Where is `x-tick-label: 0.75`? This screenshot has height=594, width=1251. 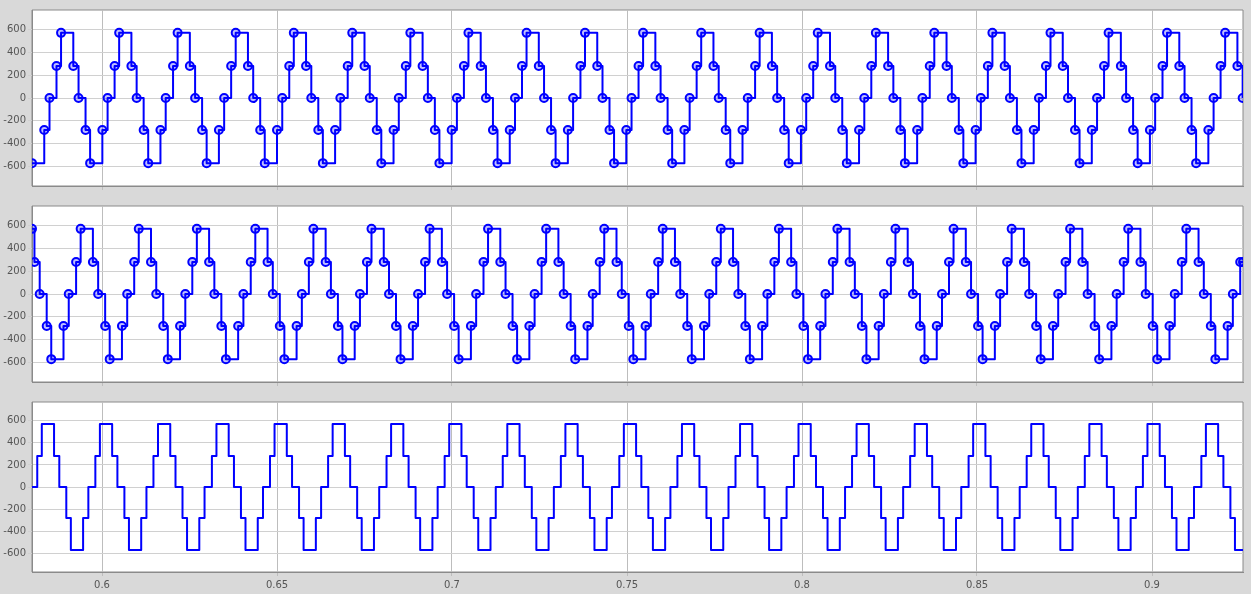
x-tick-label: 0.75 is located at coordinates (627, 584).